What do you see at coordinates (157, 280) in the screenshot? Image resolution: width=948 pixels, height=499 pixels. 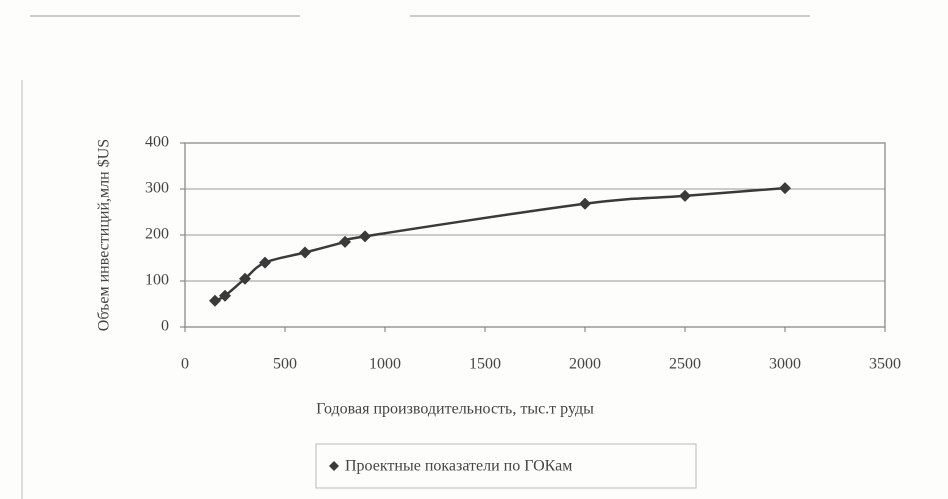 I see `y-tick-label: 100` at bounding box center [157, 280].